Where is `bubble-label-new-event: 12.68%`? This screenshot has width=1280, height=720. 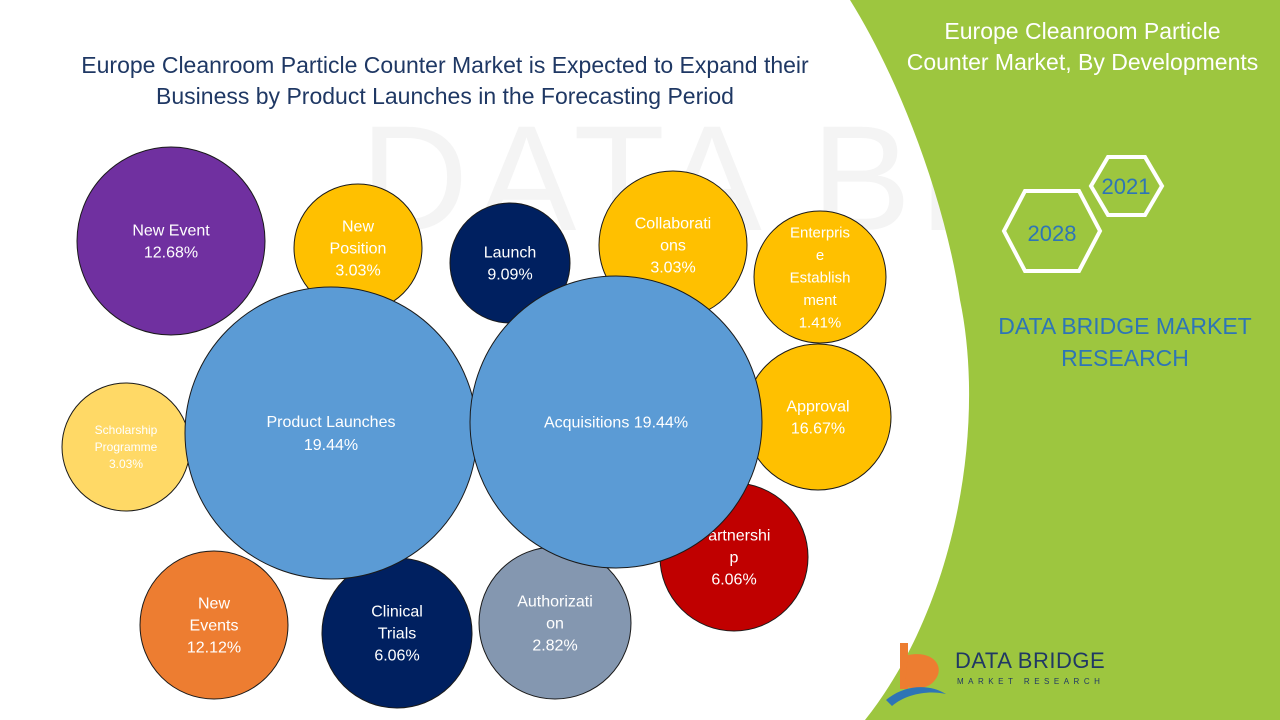
bubble-label-new-event: 12.68% is located at coordinates (171, 253).